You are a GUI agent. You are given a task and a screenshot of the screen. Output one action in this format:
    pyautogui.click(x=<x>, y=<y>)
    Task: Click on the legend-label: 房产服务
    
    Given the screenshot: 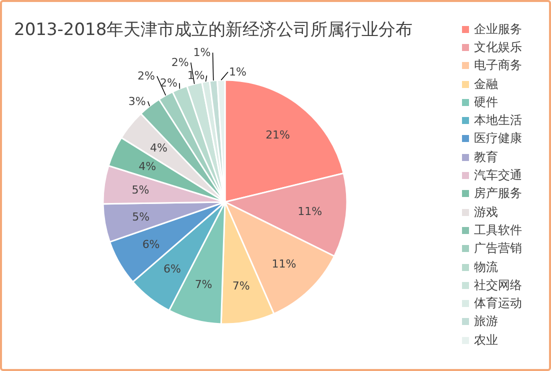 What is the action you would take?
    pyautogui.click(x=498, y=193)
    